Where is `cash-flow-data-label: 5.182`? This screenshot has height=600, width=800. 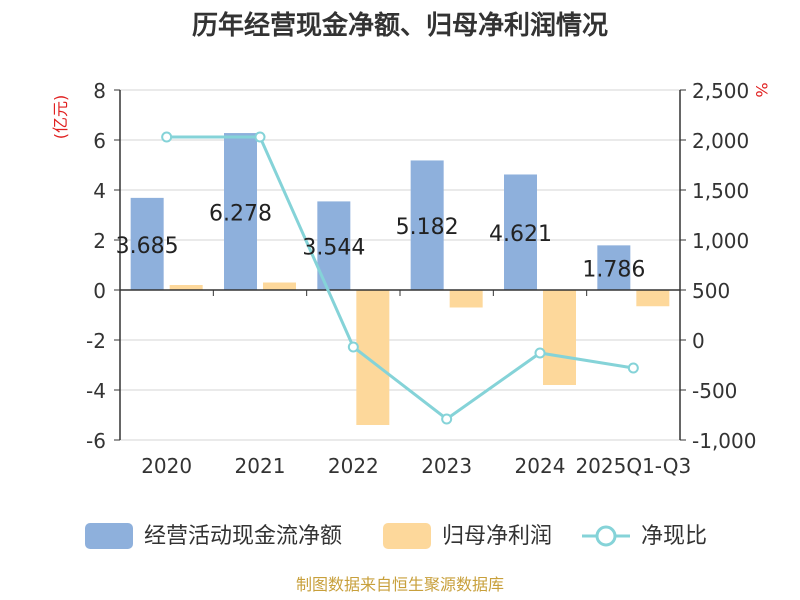
cash-flow-data-label: 5.182 is located at coordinates (427, 227).